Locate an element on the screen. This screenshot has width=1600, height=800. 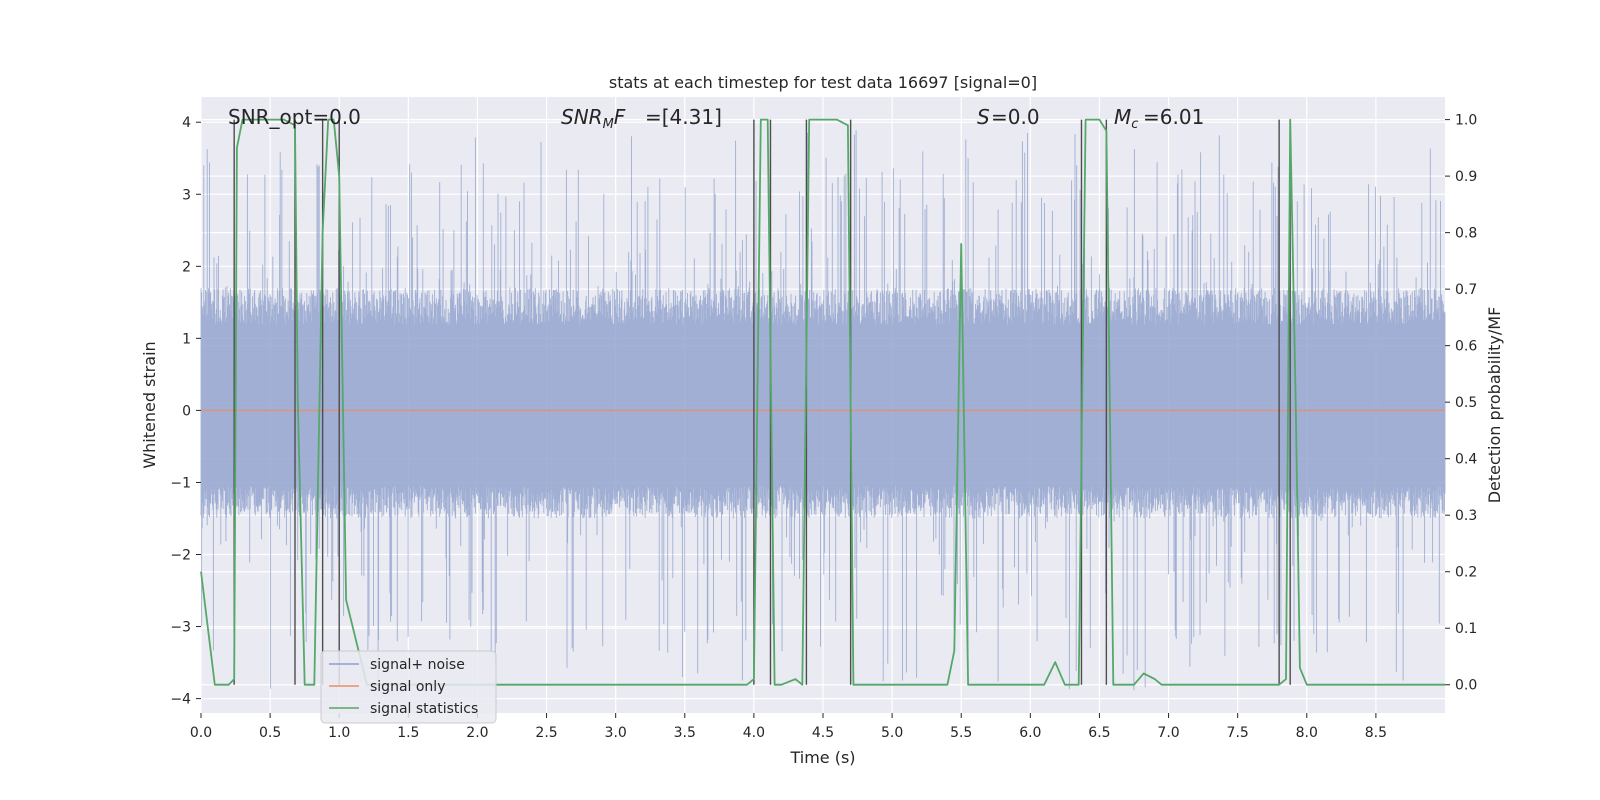
annotation-s-value: =0.0 is located at coordinates (1015, 117).